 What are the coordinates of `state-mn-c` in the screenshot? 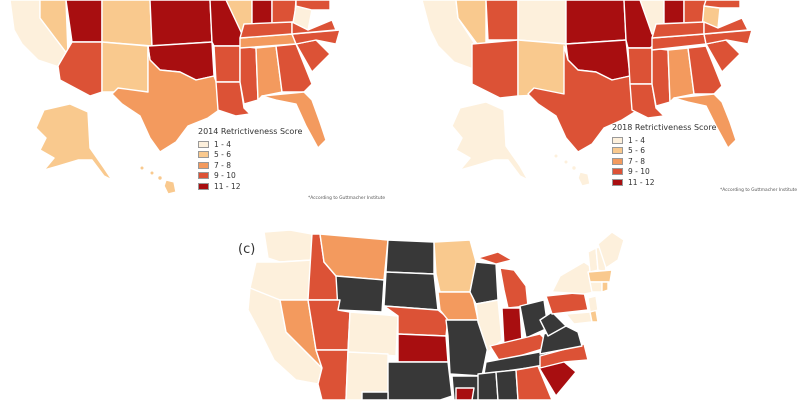 It's located at (455, 266).